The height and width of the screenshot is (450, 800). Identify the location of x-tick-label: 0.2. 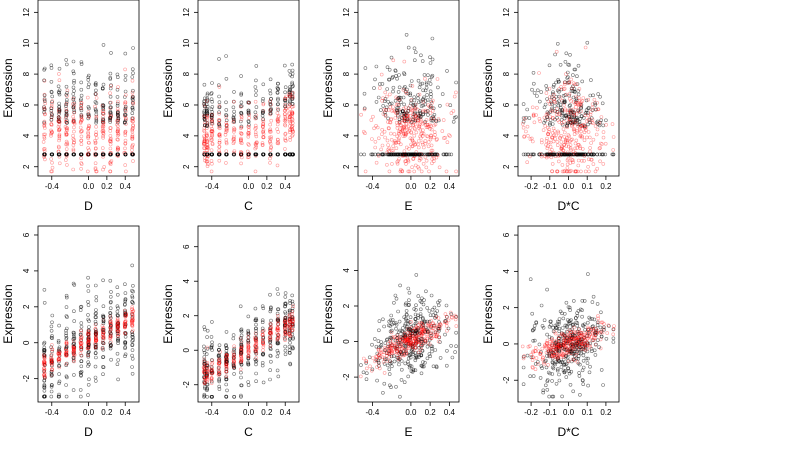
(107, 186).